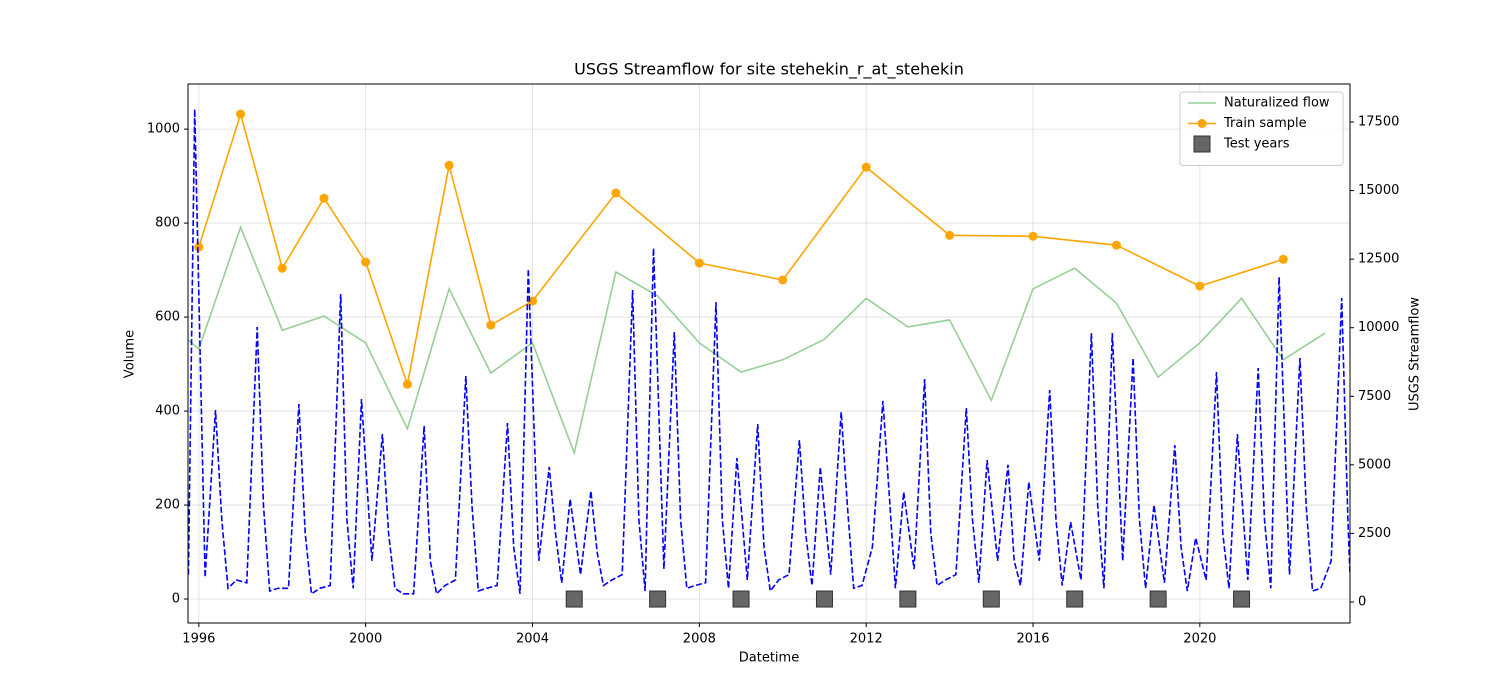 The height and width of the screenshot is (700, 1500). What do you see at coordinates (1374, 533) in the screenshot?
I see `y2-tick-label: 2500` at bounding box center [1374, 533].